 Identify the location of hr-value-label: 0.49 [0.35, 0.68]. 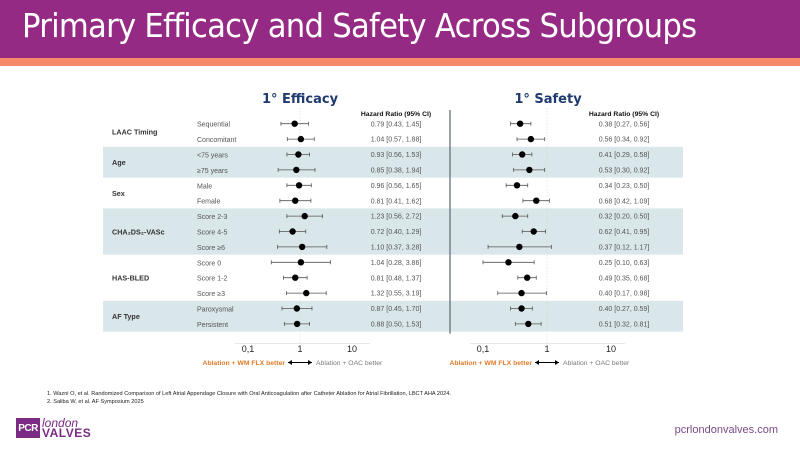
(624, 278).